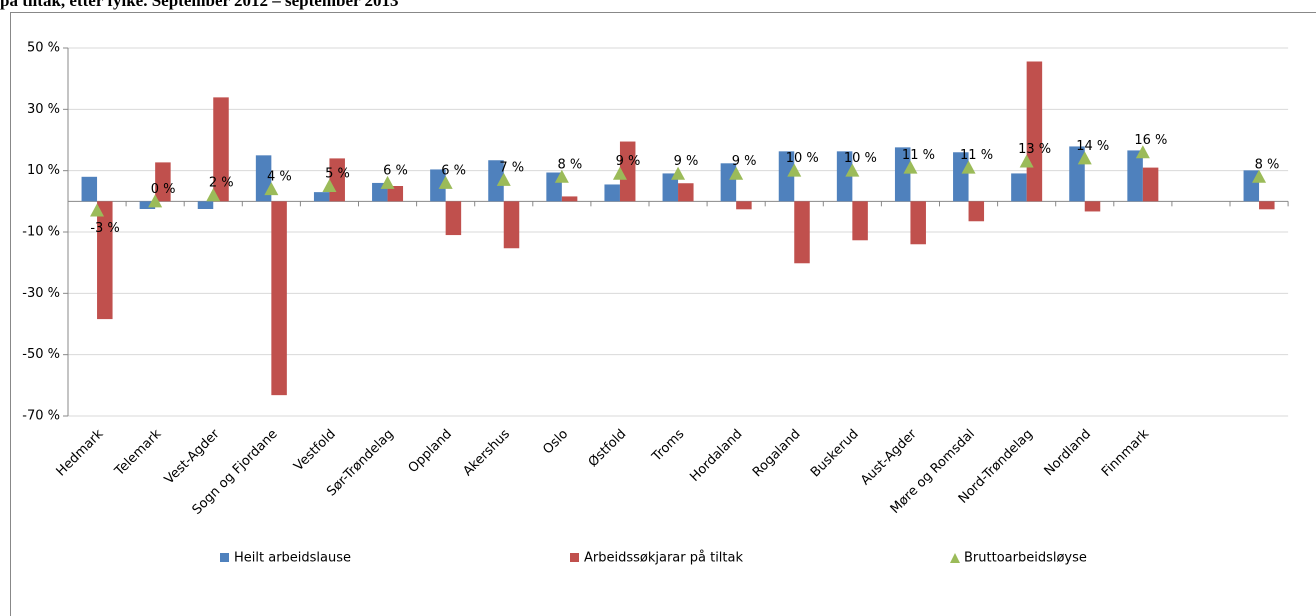 This screenshot has height=616, width=1316. Describe the element at coordinates (43, 109) in the screenshot. I see `y-tick-label: 30 %` at that location.